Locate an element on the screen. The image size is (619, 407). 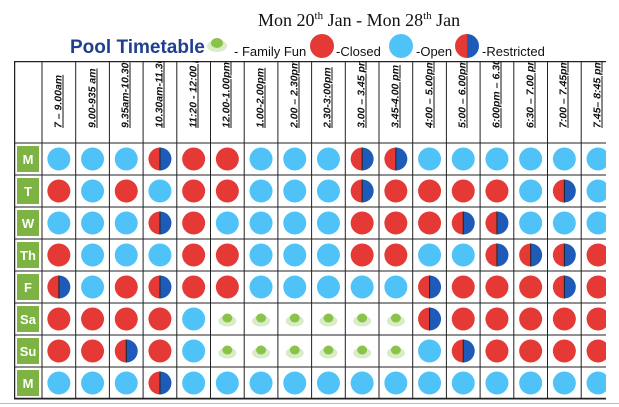
date-range: Mon 20th Jan - Mon 28th Jan is located at coordinates (359, 20).